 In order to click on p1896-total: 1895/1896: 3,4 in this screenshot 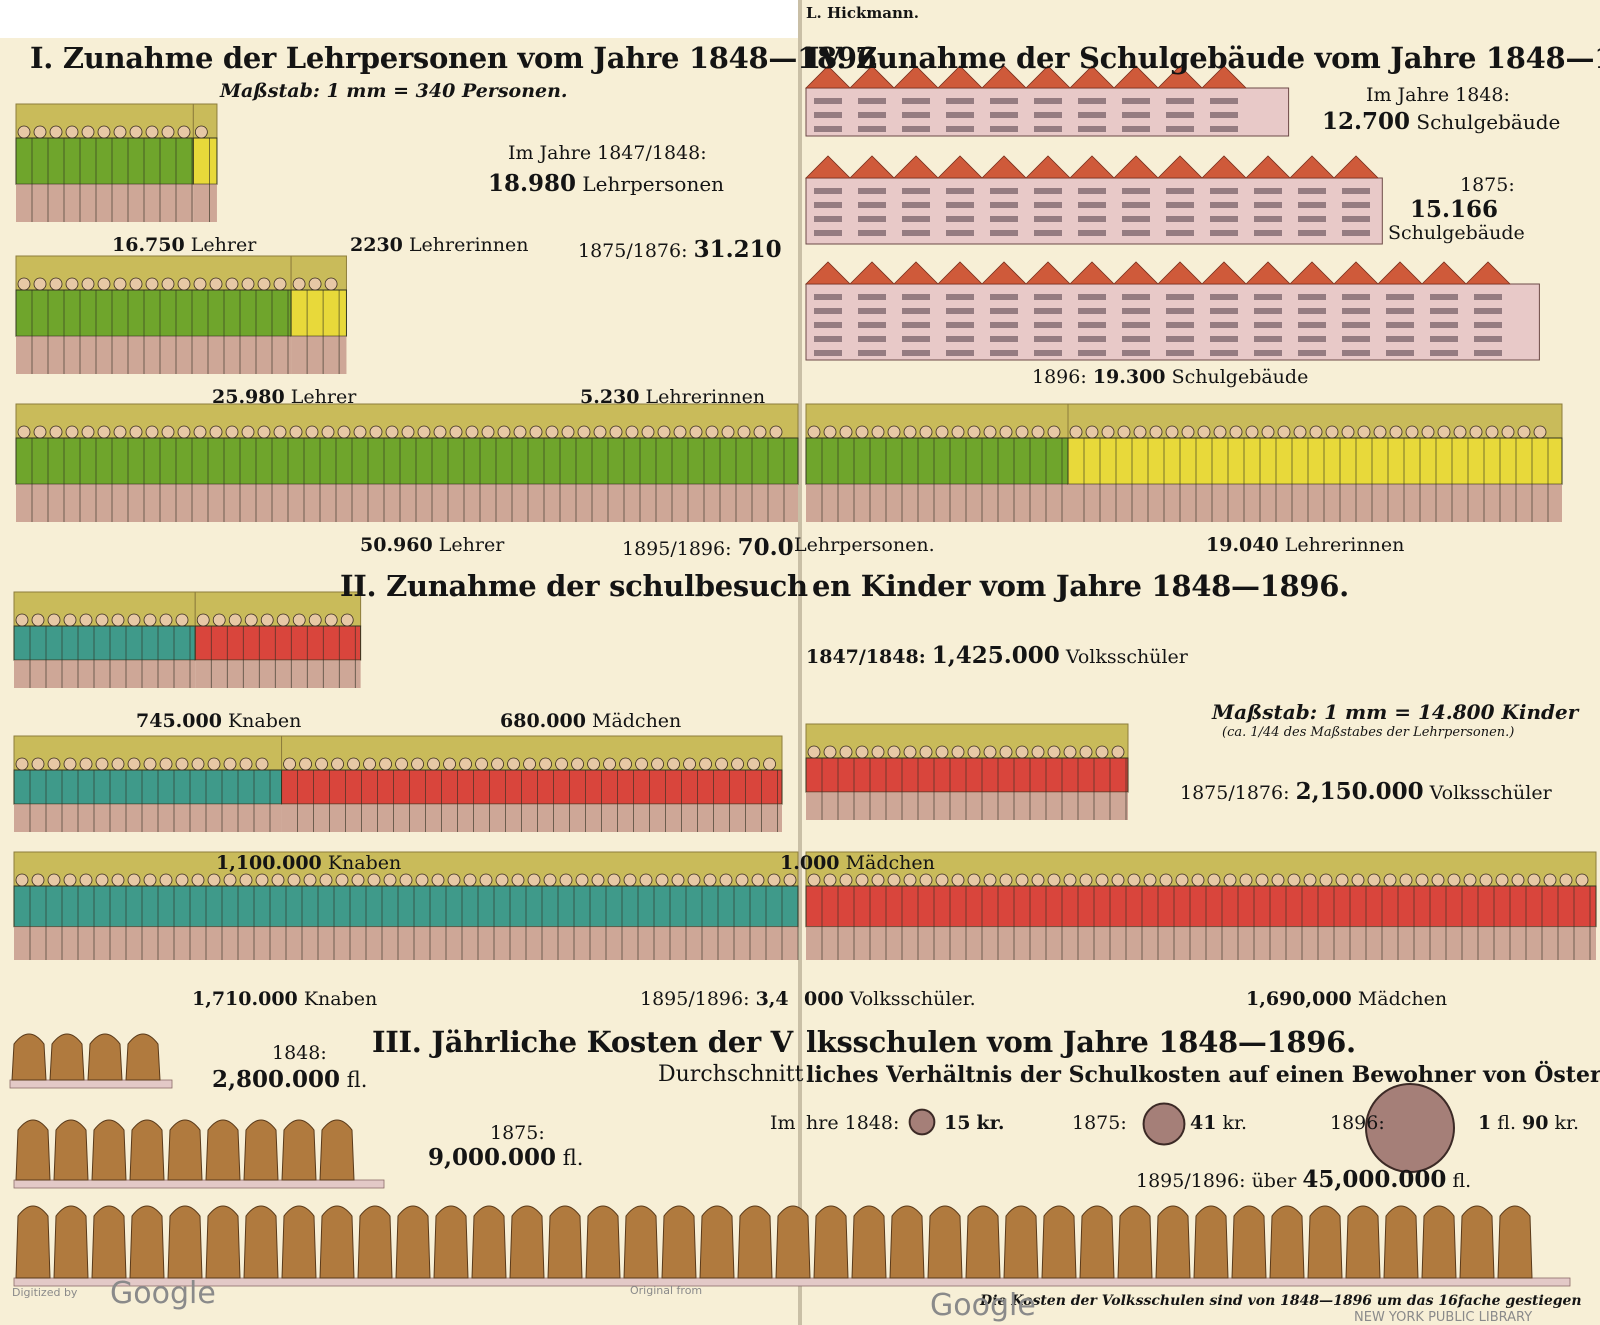, I will do `click(714, 999)`.